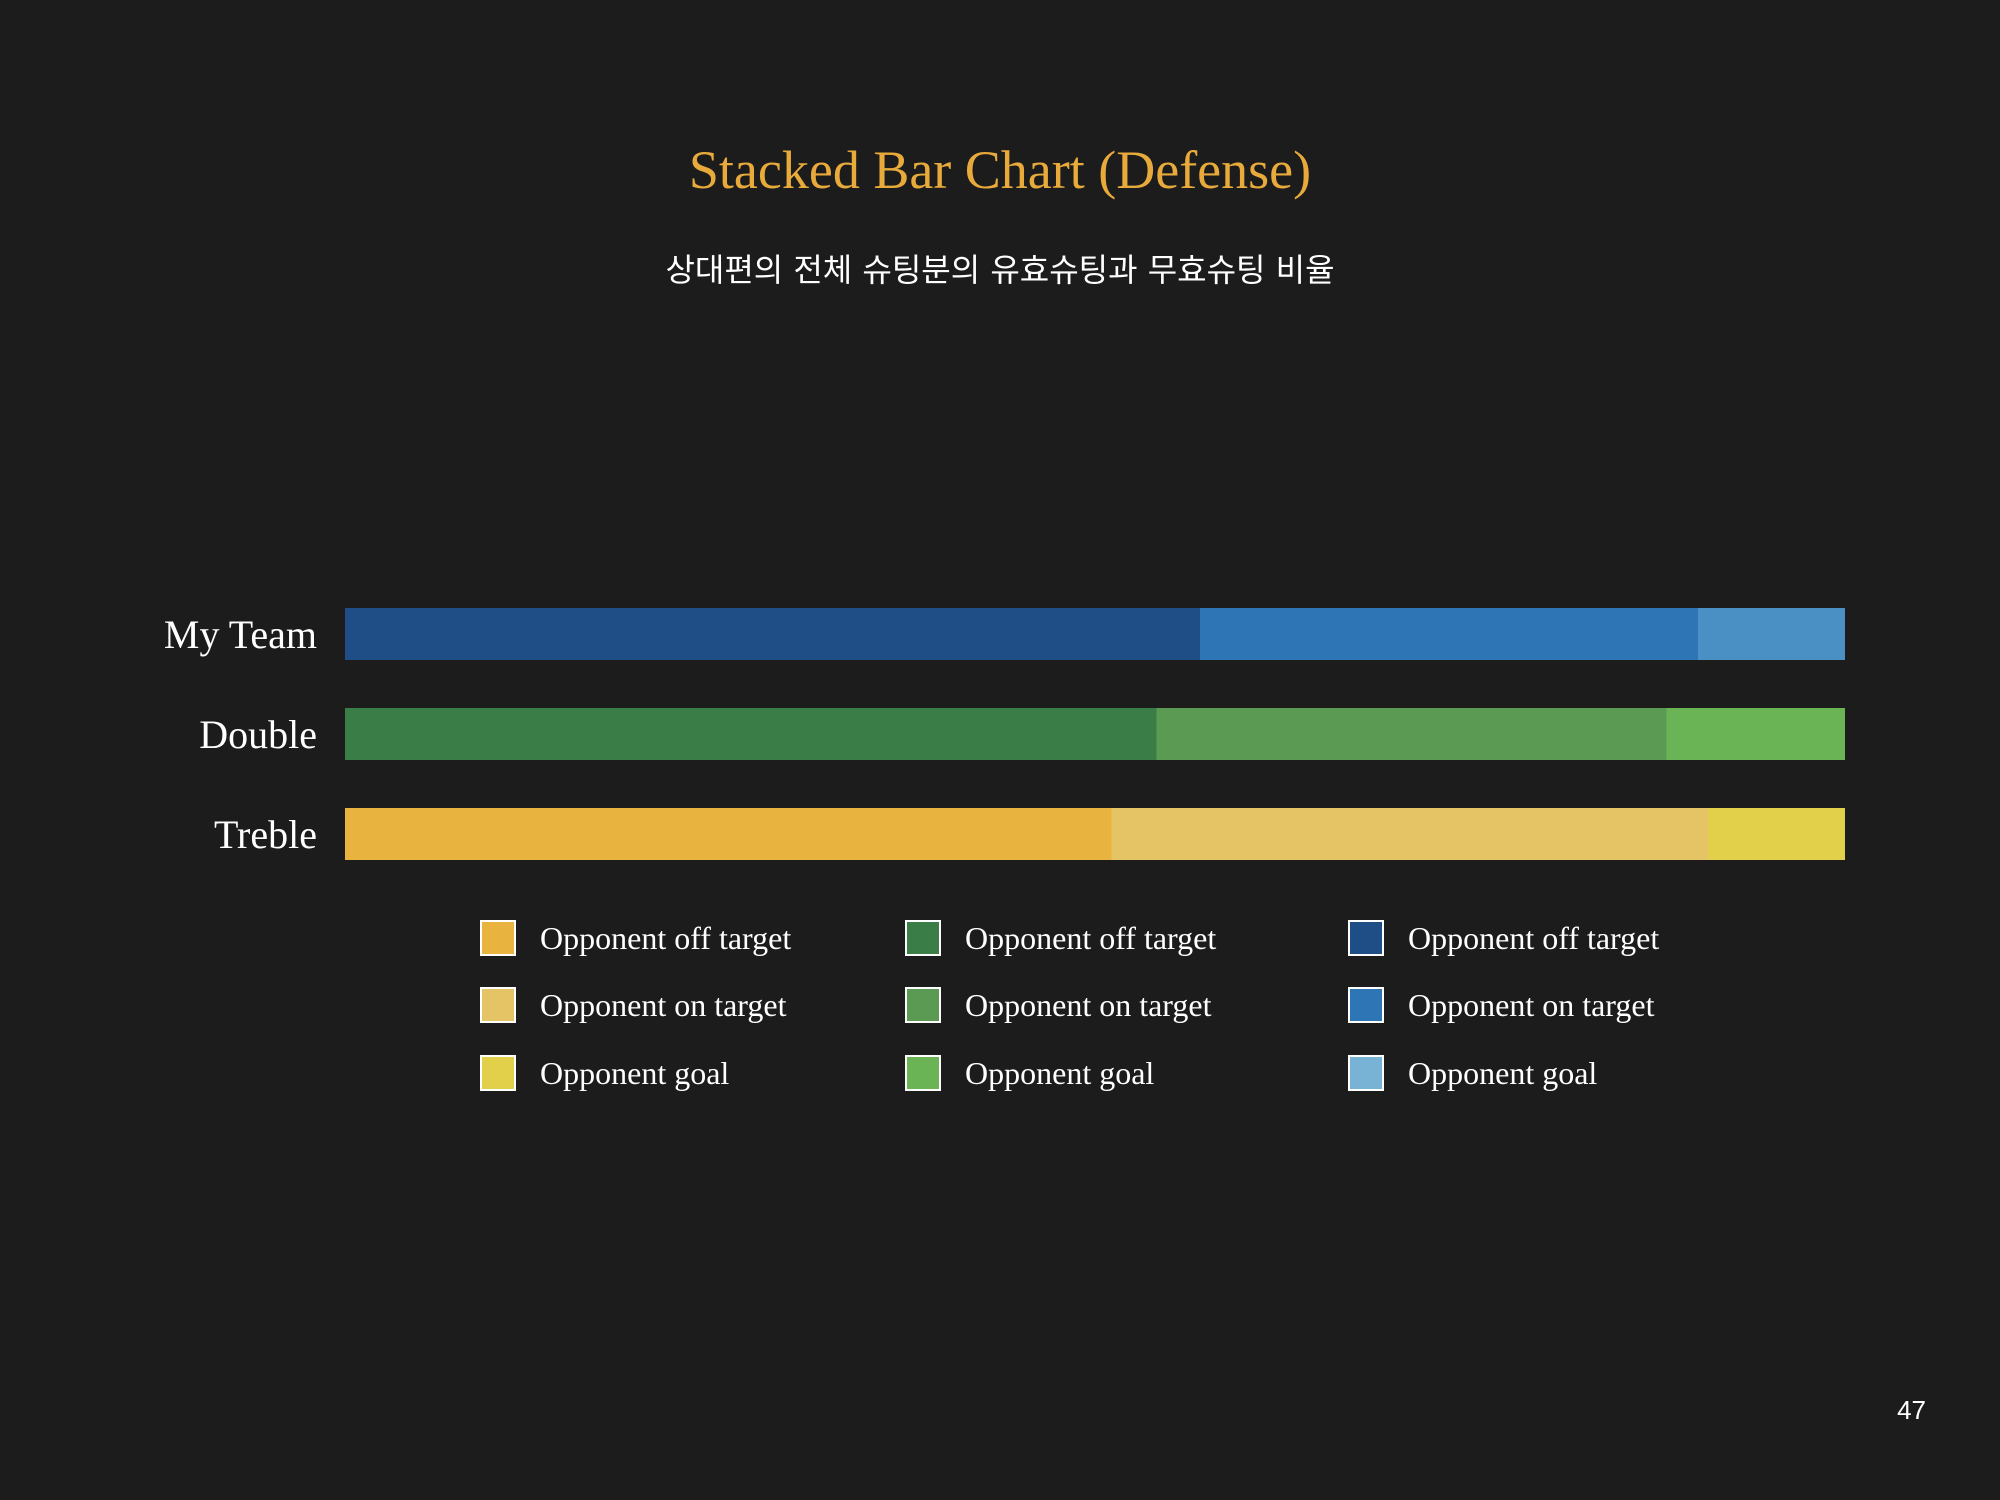 The height and width of the screenshot is (1500, 2000). I want to click on bars-layer, so click(1095, 734).